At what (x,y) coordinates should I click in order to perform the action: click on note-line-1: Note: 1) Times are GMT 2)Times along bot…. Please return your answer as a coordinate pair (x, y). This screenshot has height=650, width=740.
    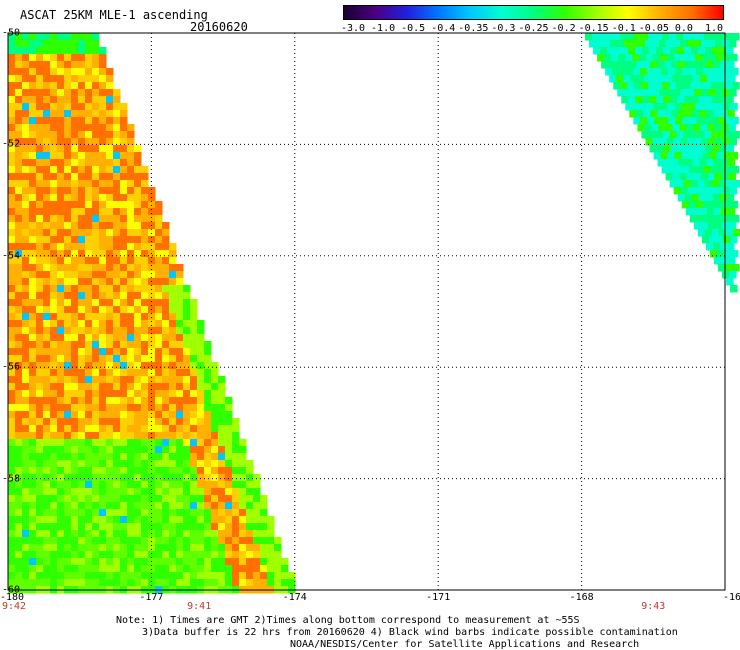
    Looking at the image, I should click on (348, 620).